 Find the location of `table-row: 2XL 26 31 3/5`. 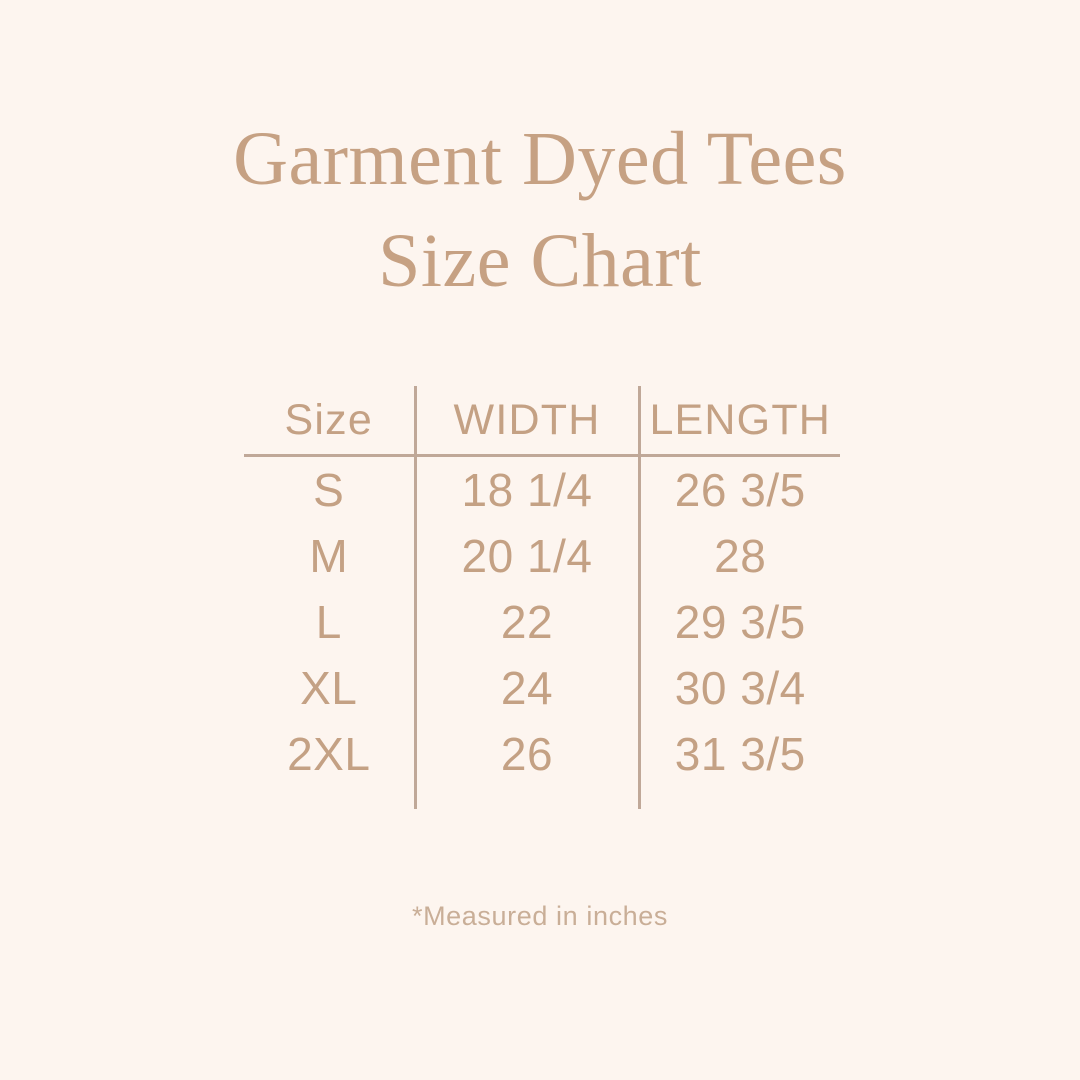

table-row: 2XL 26 31 3/5 is located at coordinates (542, 754).